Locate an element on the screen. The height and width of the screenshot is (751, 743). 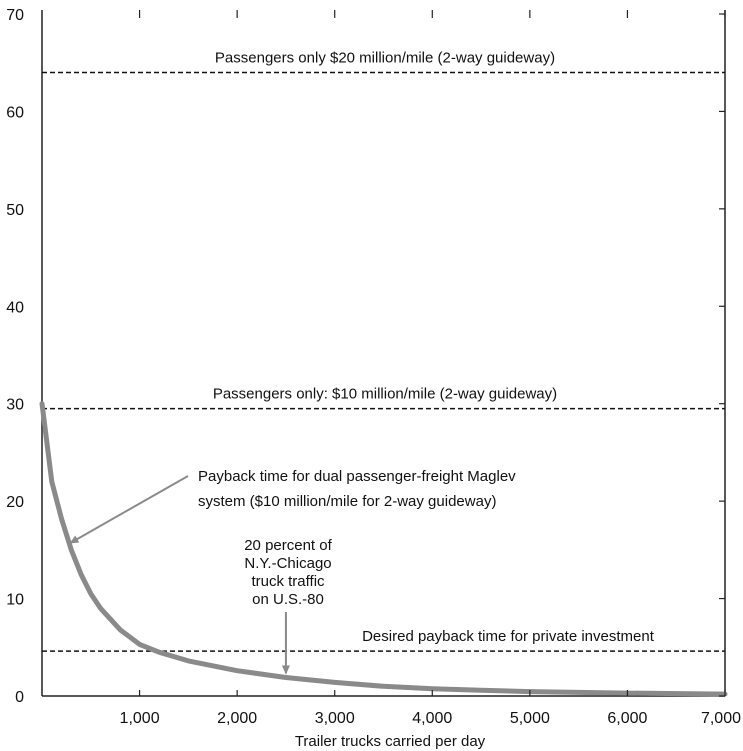
y-tick-label: 70 is located at coordinates (15, 15).